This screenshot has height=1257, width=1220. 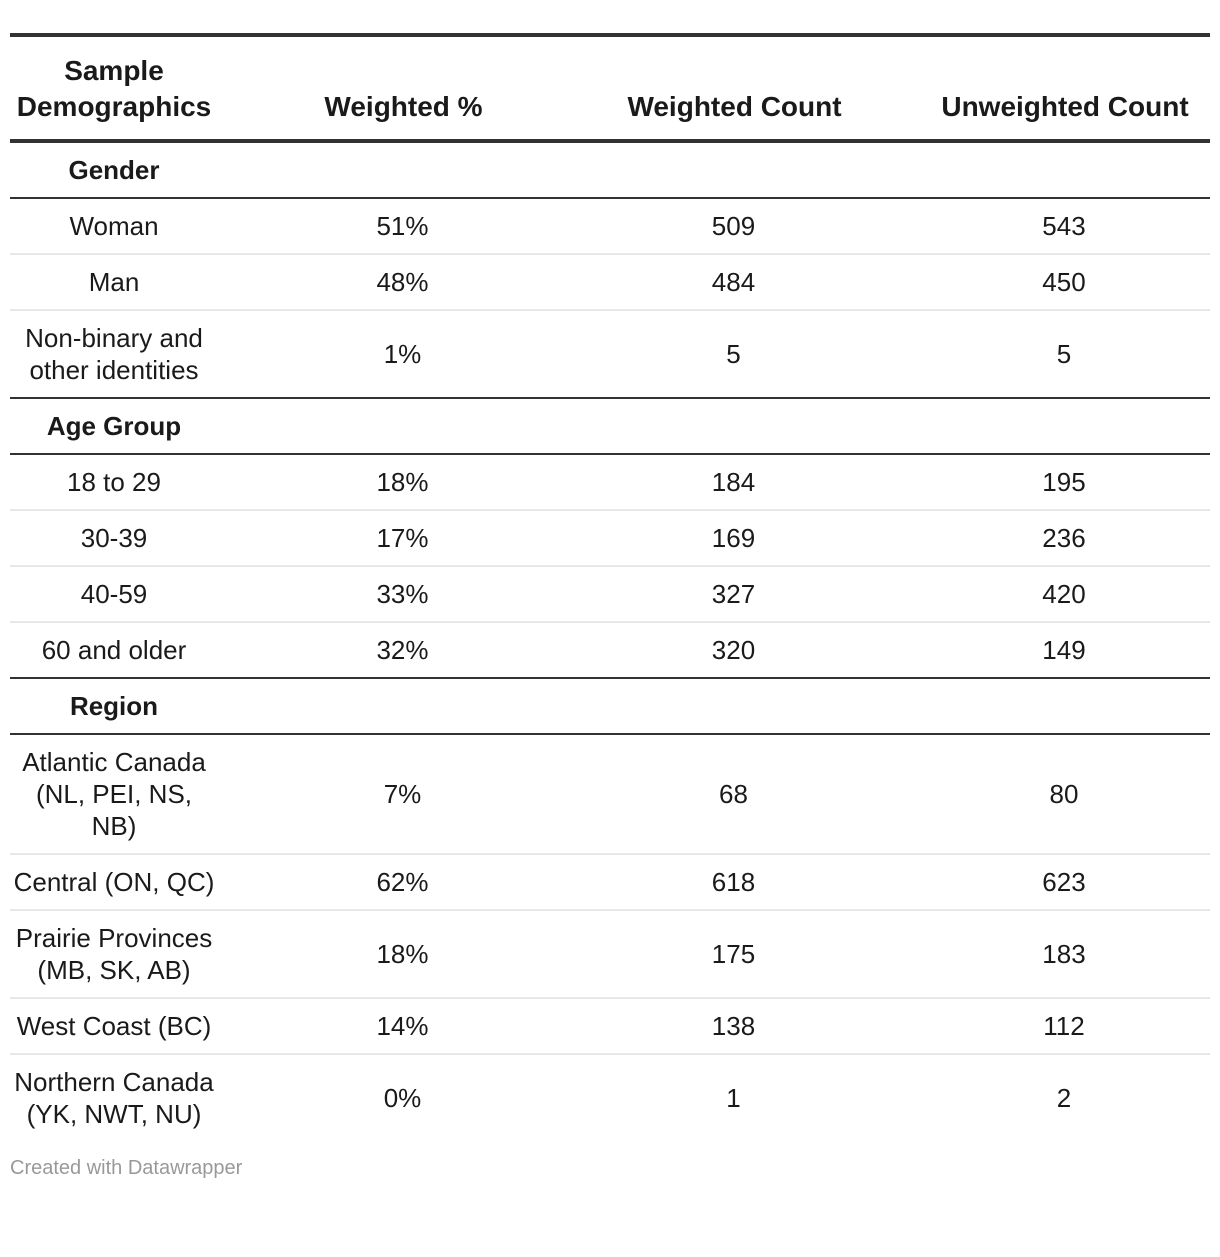 What do you see at coordinates (733, 354) in the screenshot?
I see `weighted-count-value: 5` at bounding box center [733, 354].